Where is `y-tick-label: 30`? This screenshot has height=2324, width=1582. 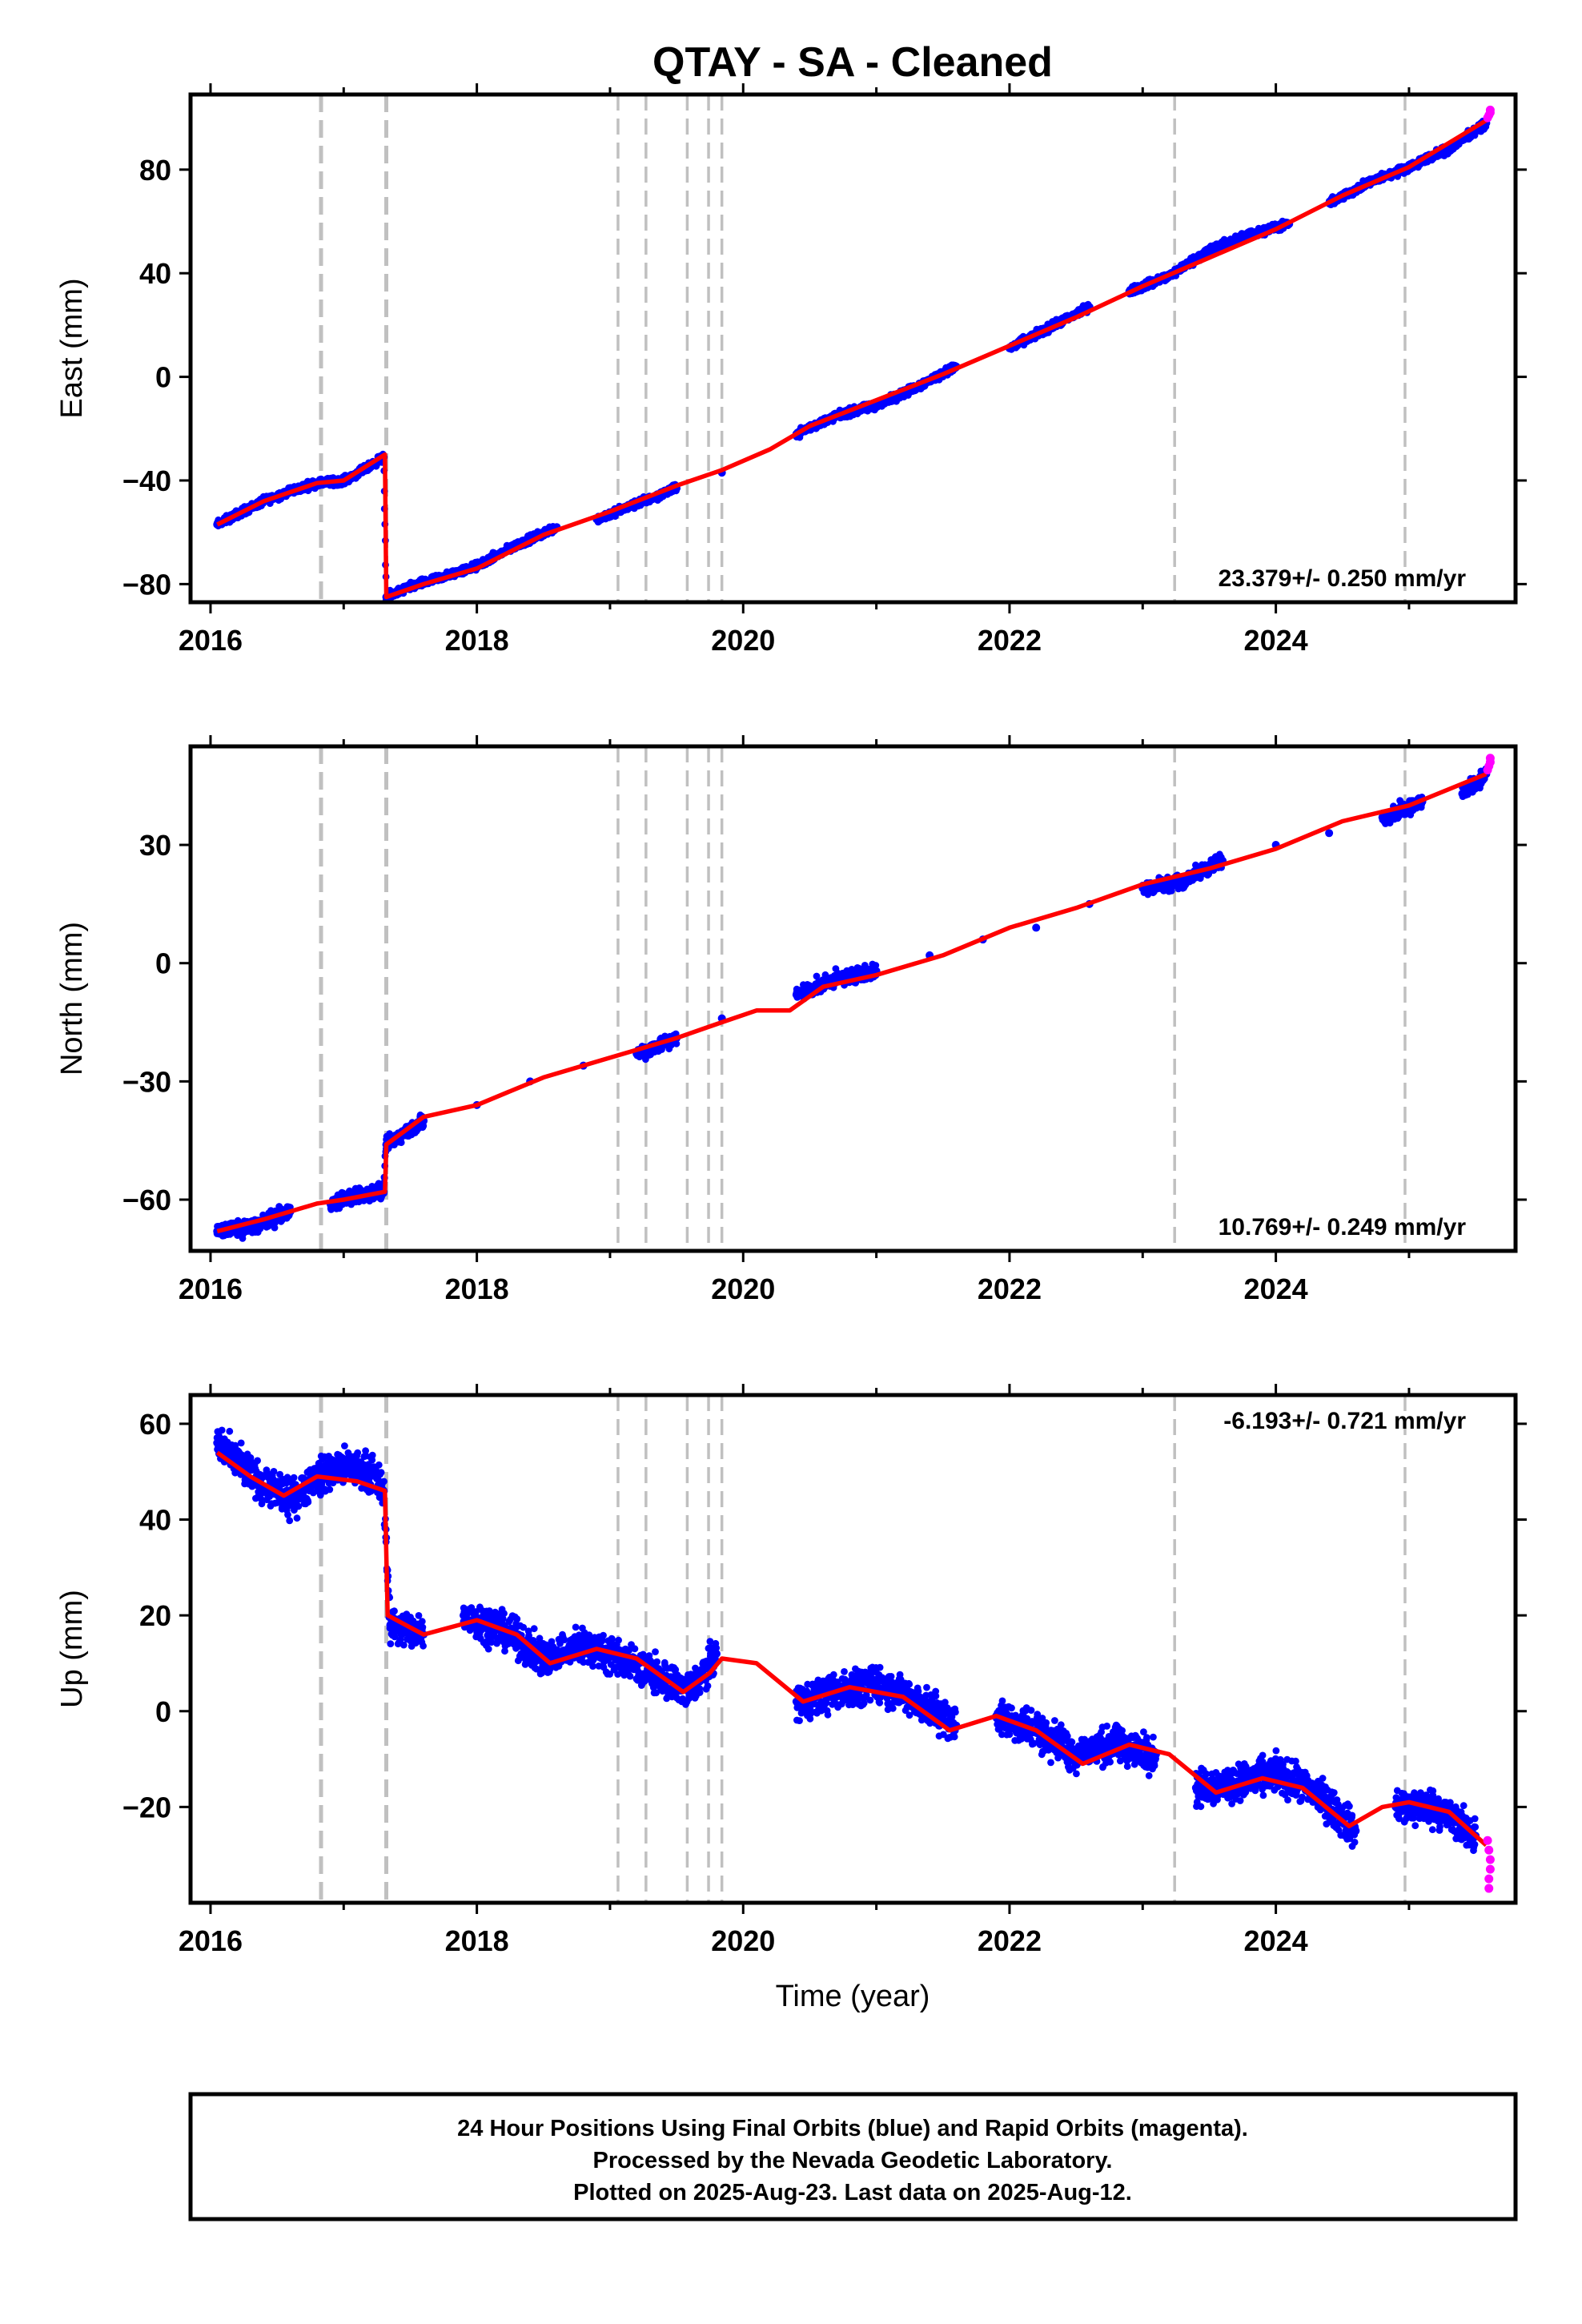 y-tick-label: 30 is located at coordinates (155, 845).